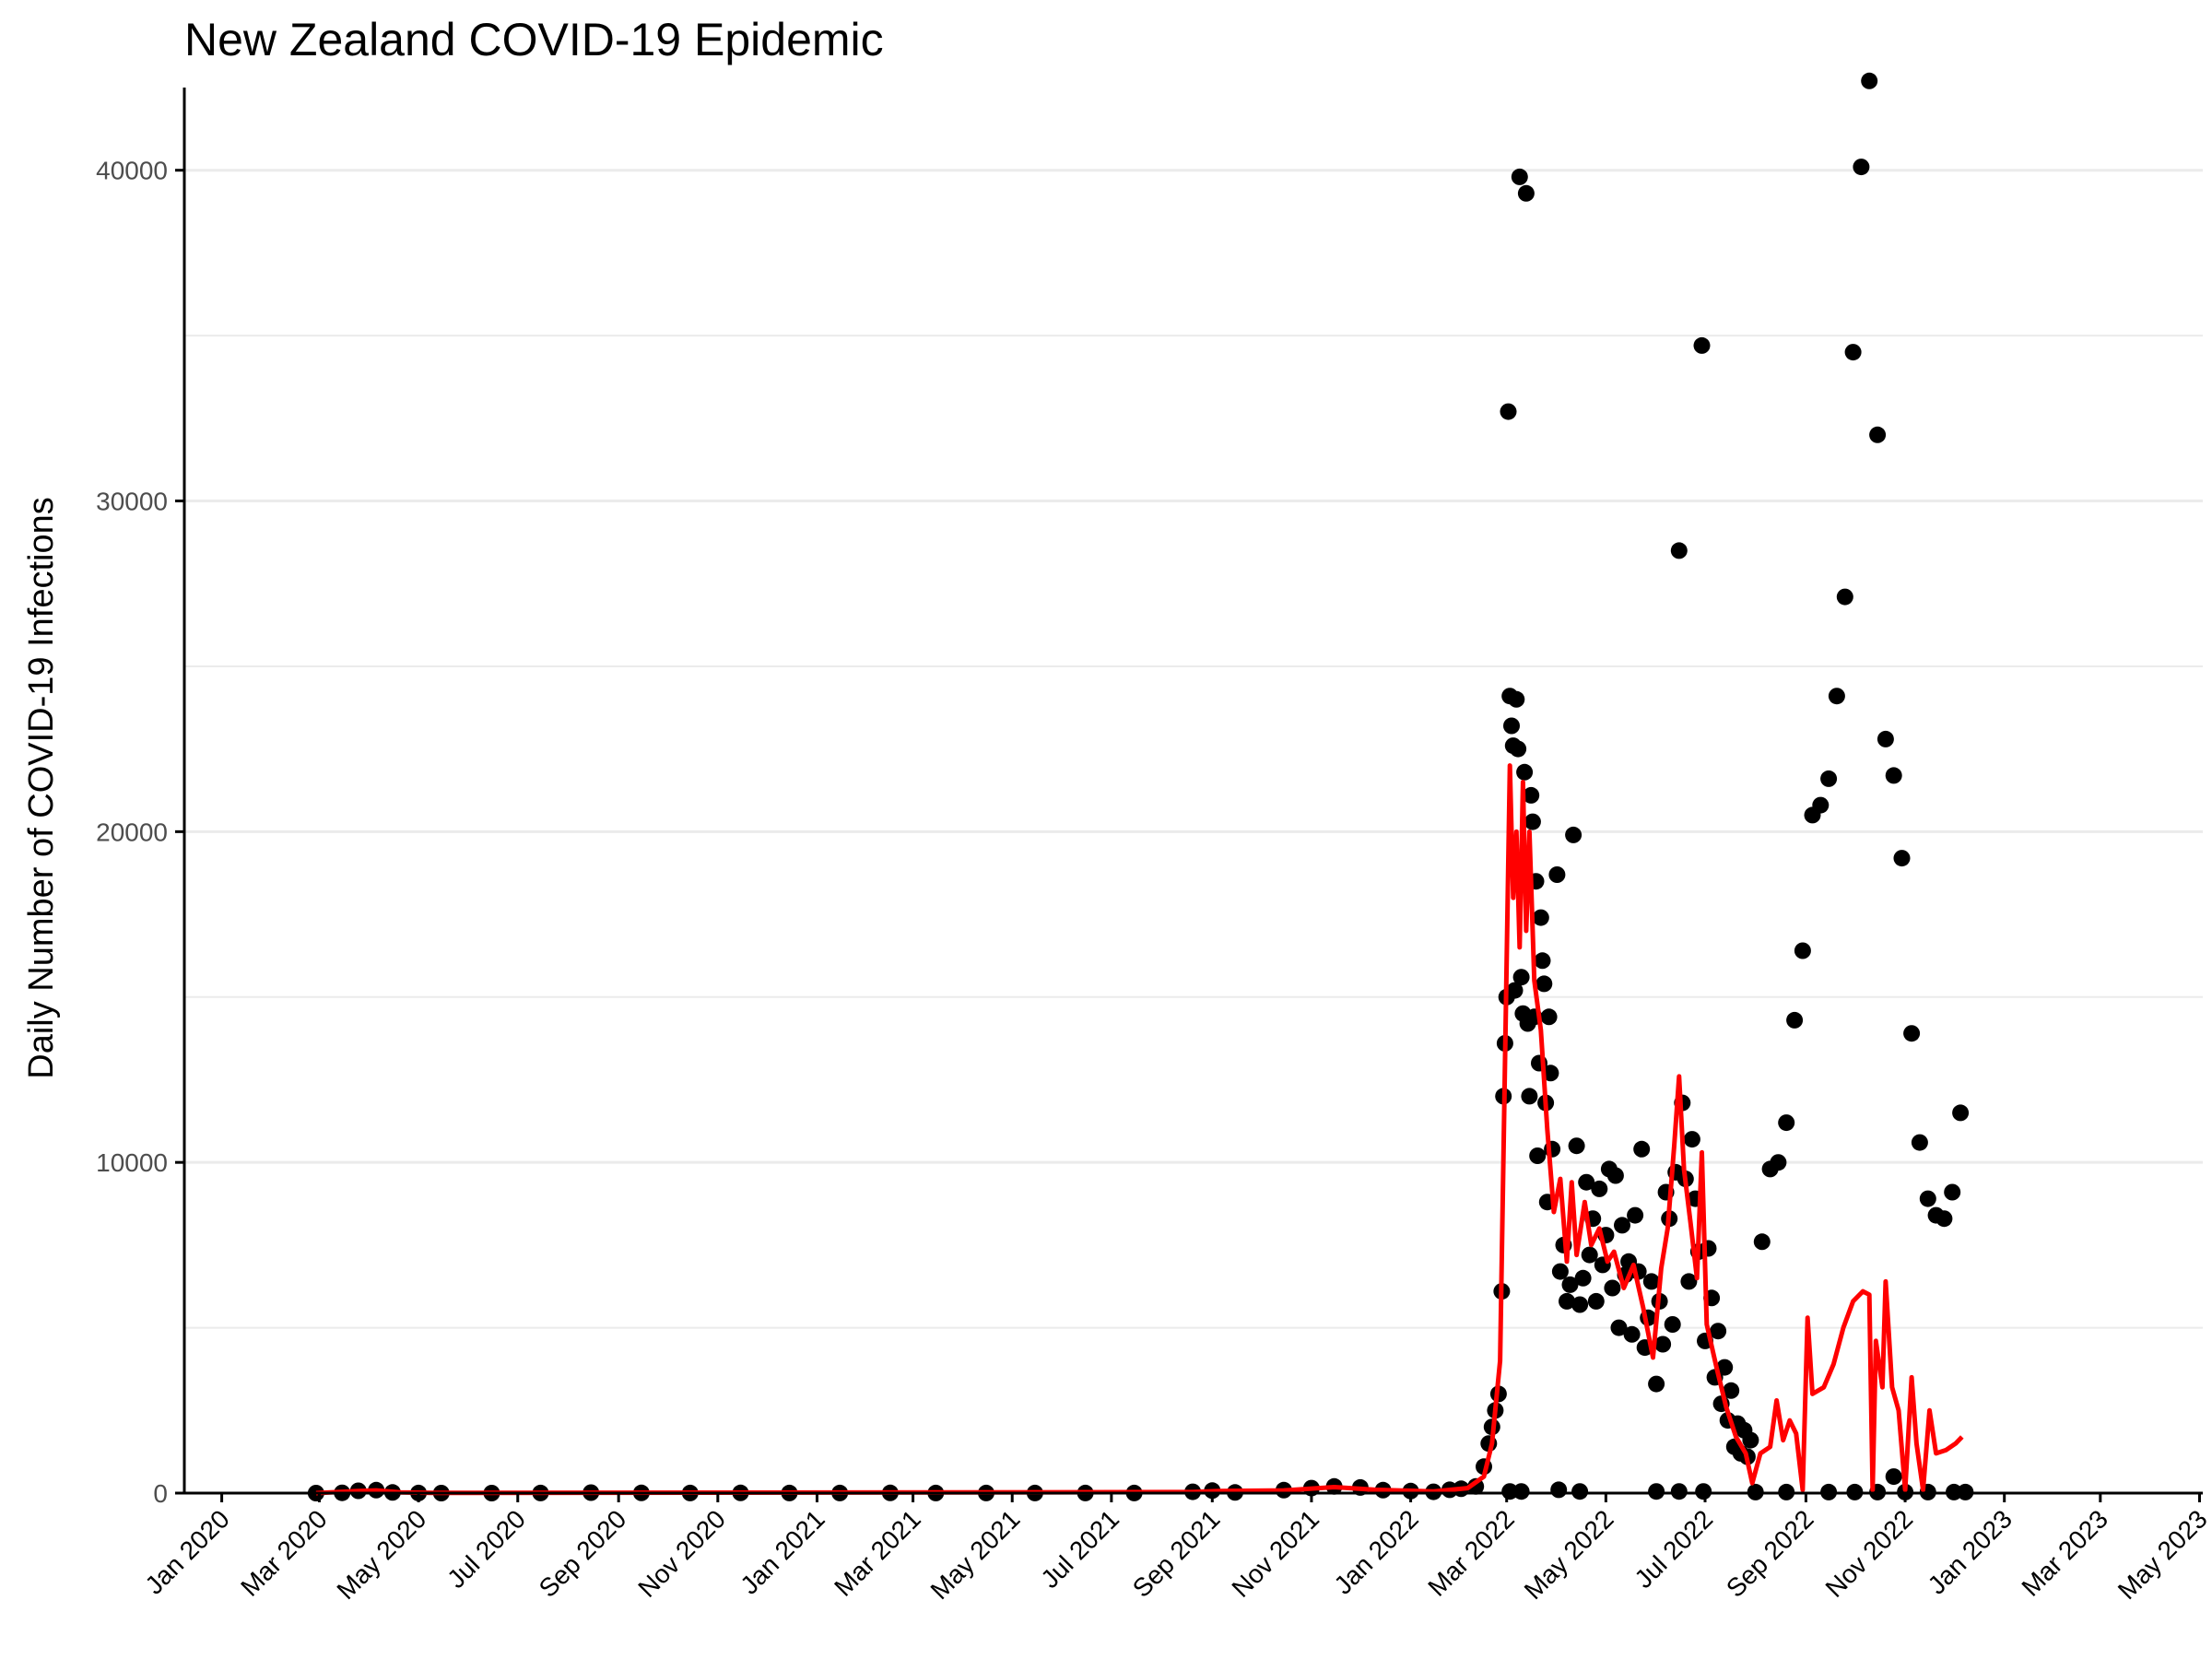 This screenshot has width=2212, height=1659. I want to click on y-tick-label: 40000, so click(132, 171).